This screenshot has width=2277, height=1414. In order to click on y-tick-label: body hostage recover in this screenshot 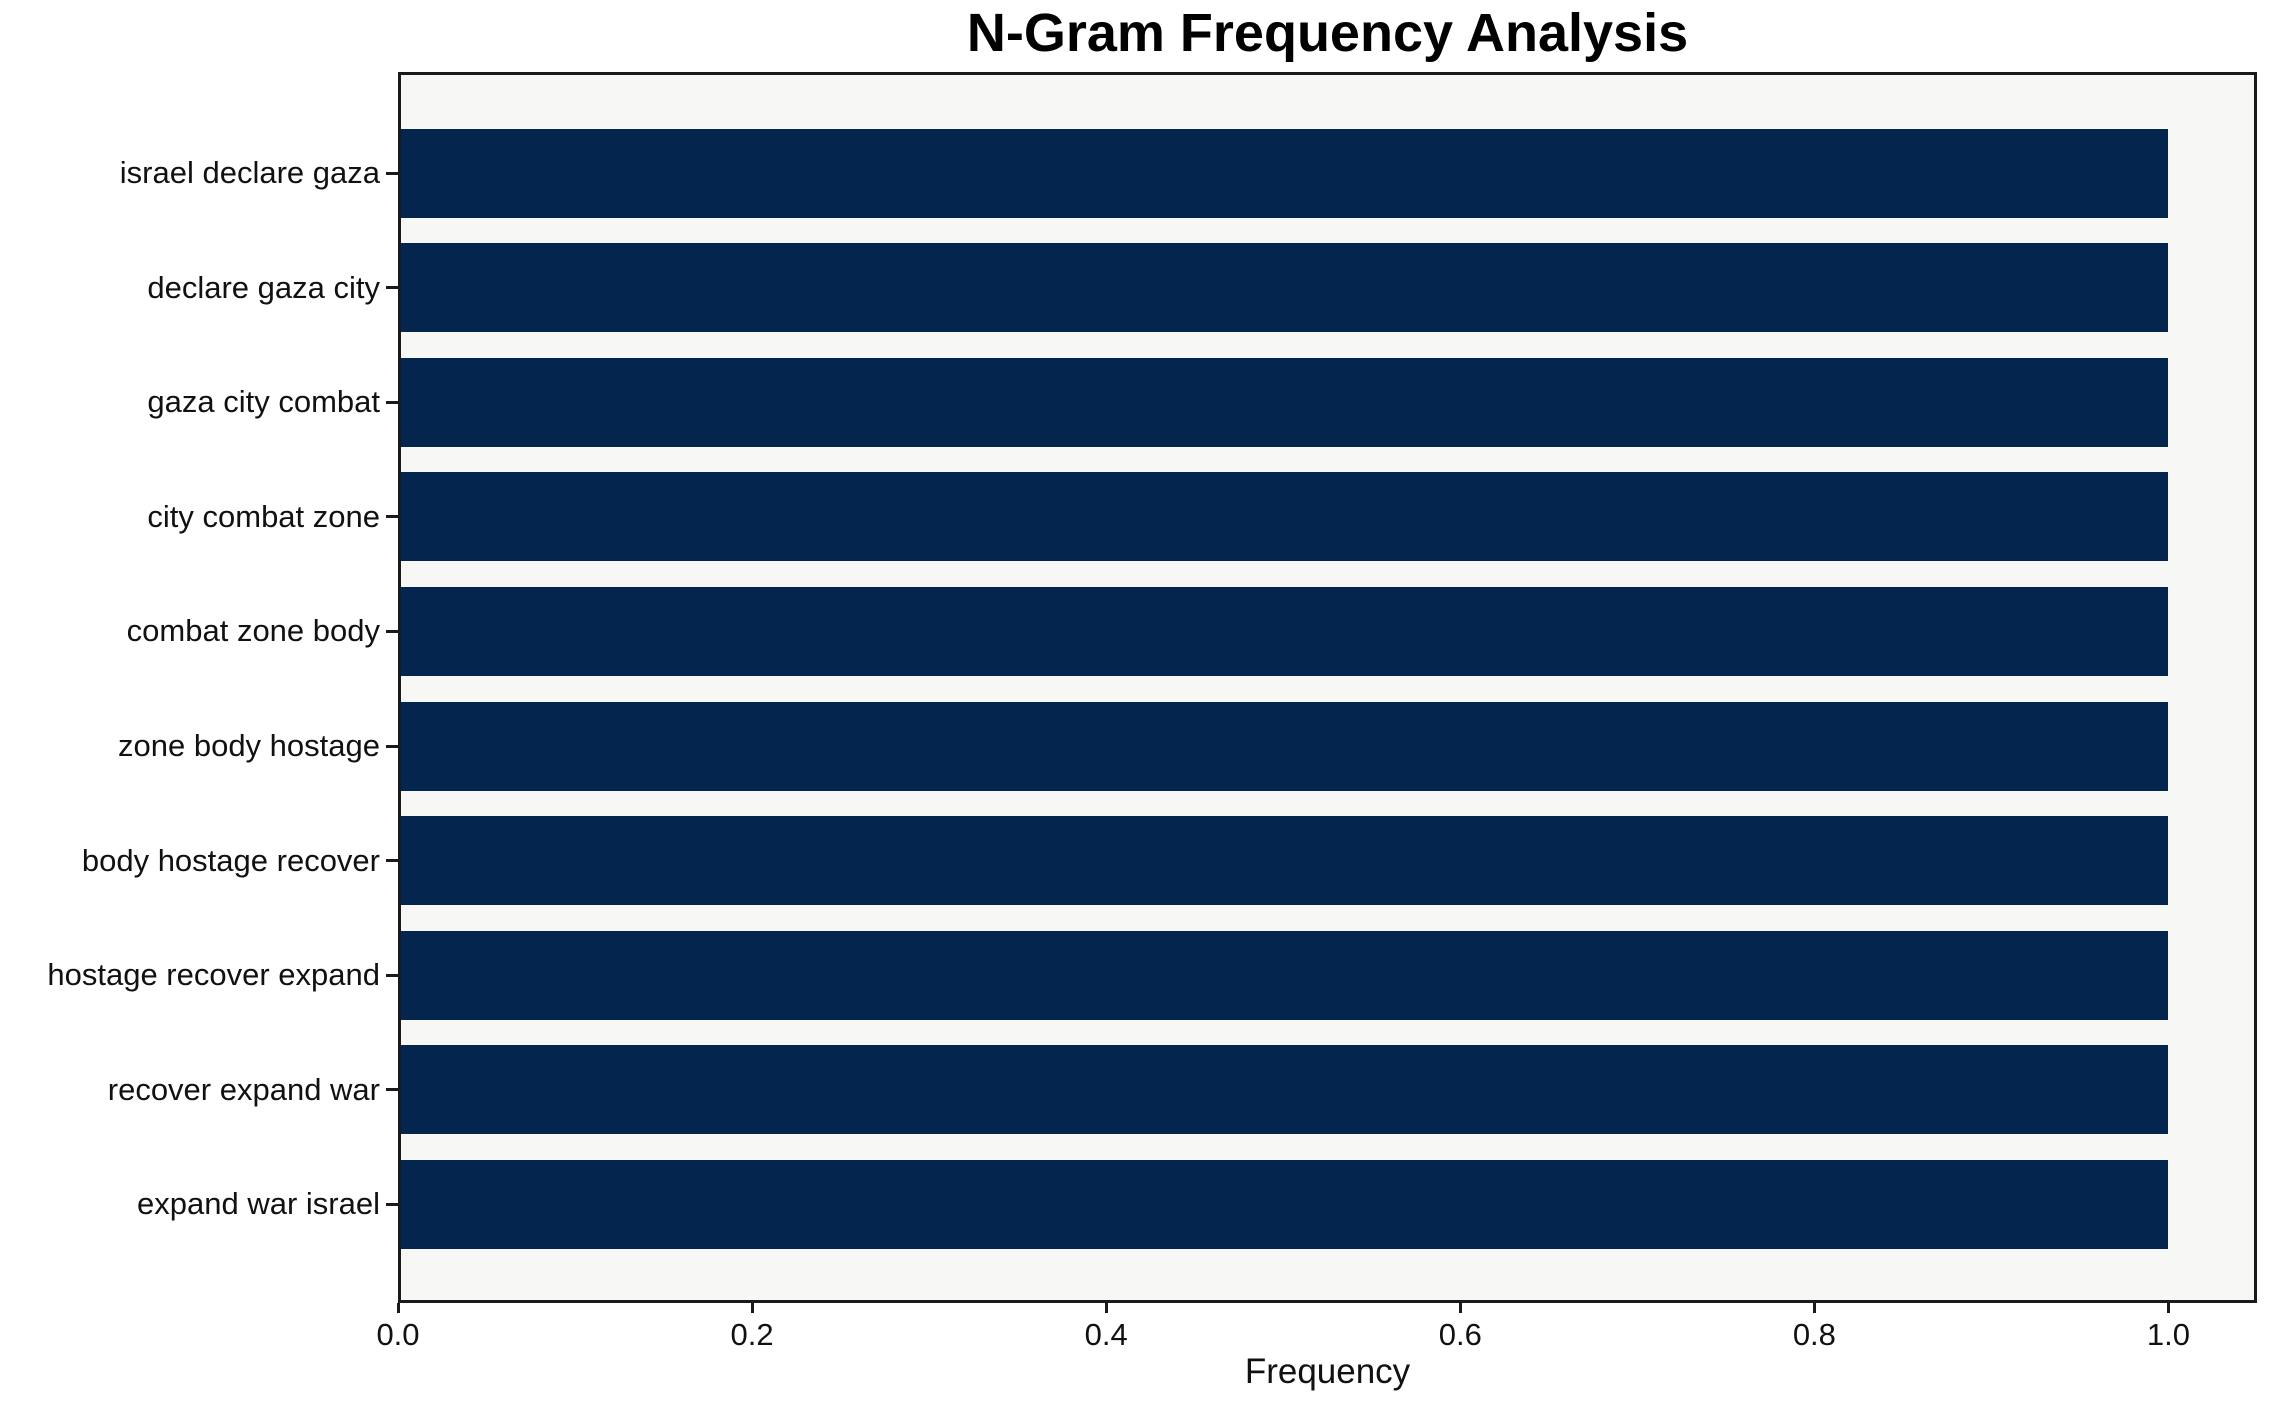, I will do `click(230, 860)`.